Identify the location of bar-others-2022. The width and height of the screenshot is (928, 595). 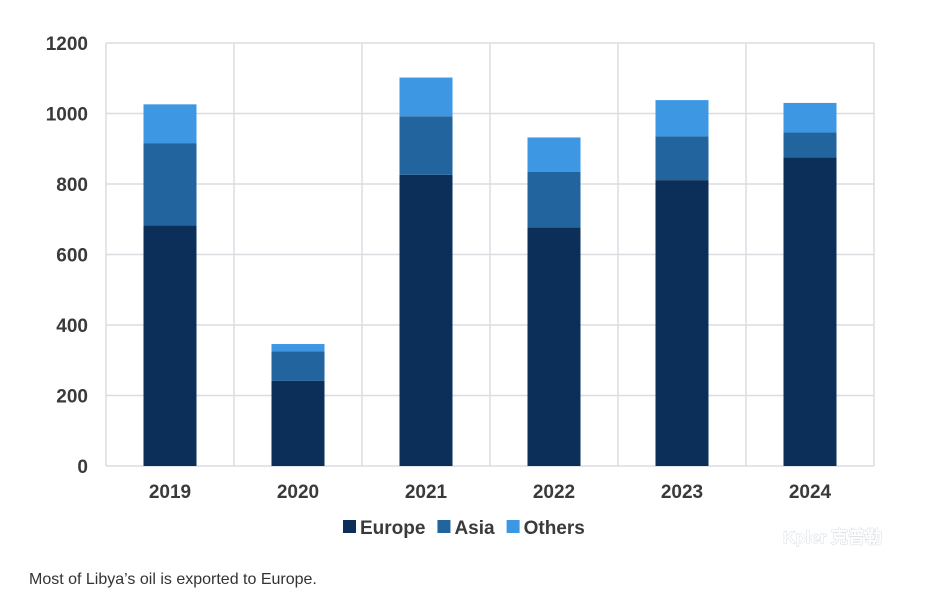
(554, 154).